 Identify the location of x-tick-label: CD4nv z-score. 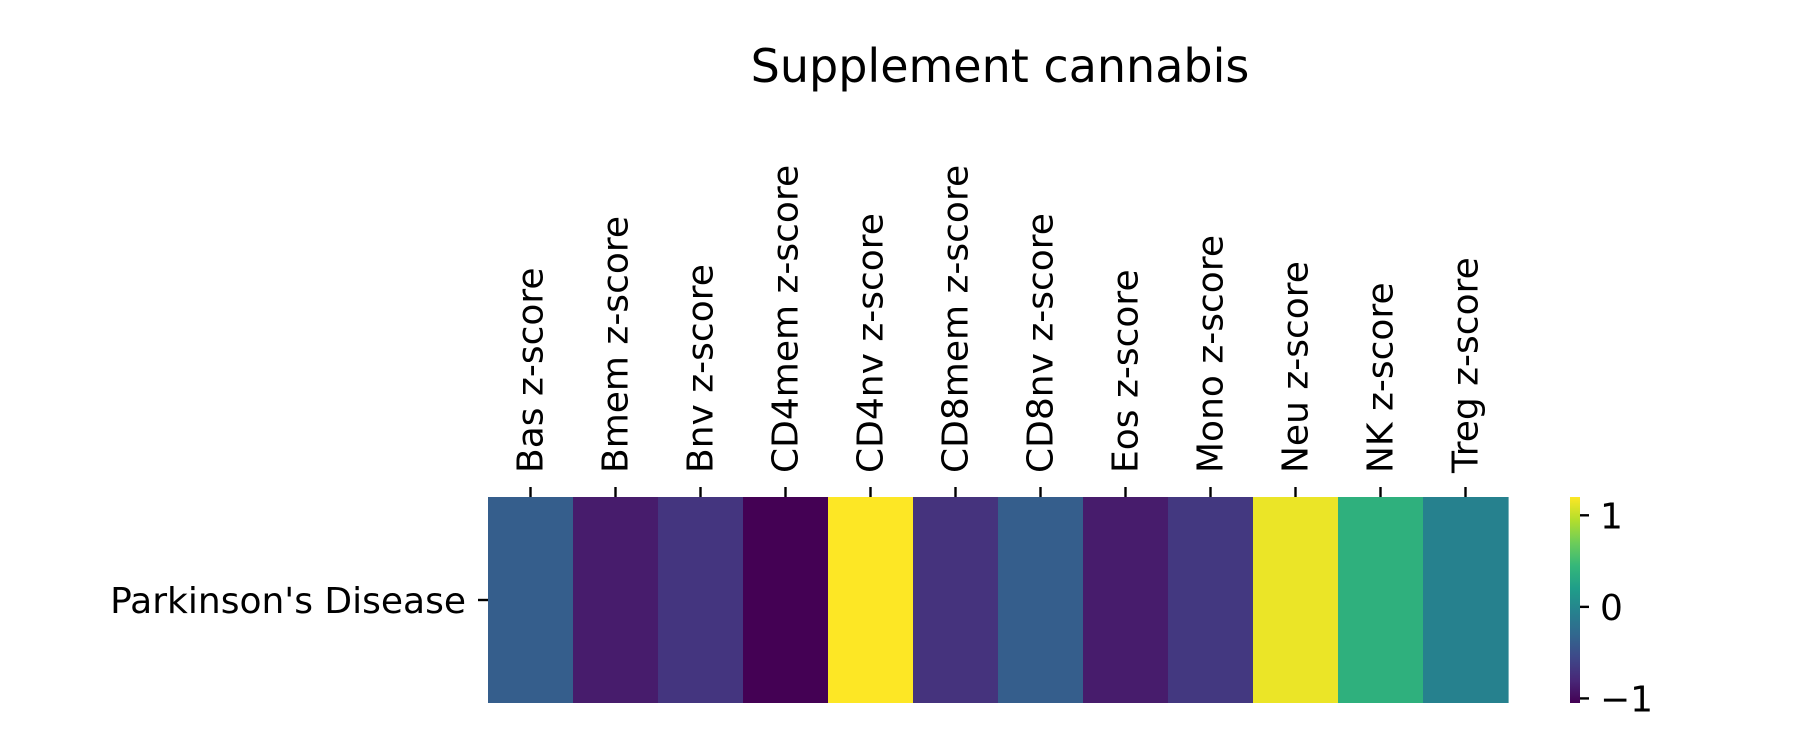
(871, 343).